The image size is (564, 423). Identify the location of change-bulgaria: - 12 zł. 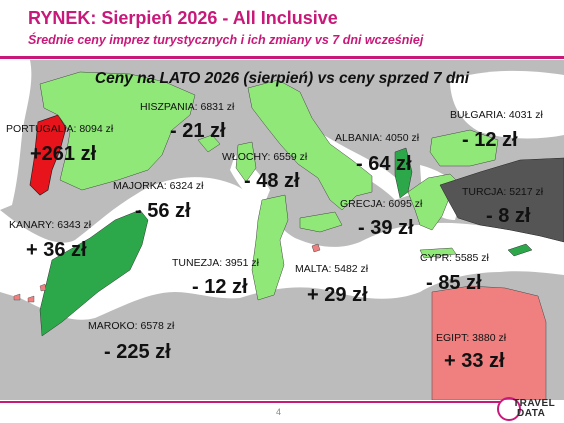
(490, 140).